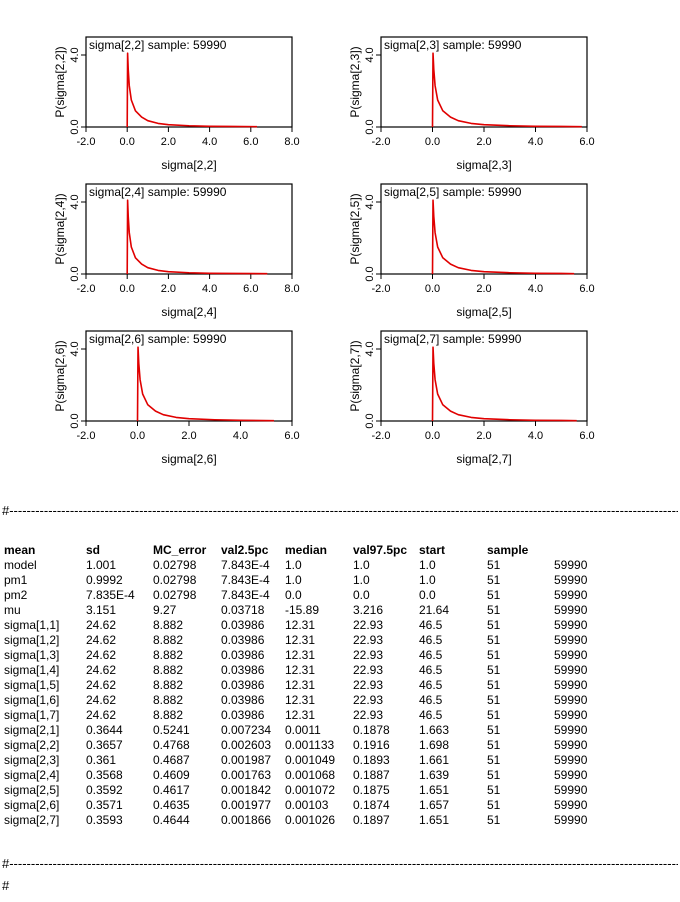  I want to click on table-cell: 1.661, so click(434, 760).